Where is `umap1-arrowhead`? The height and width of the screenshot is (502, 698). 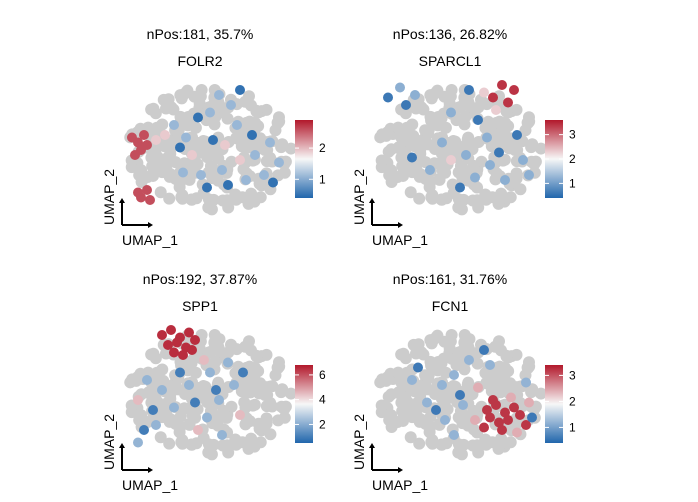
umap1-arrowhead is located at coordinates (400, 470).